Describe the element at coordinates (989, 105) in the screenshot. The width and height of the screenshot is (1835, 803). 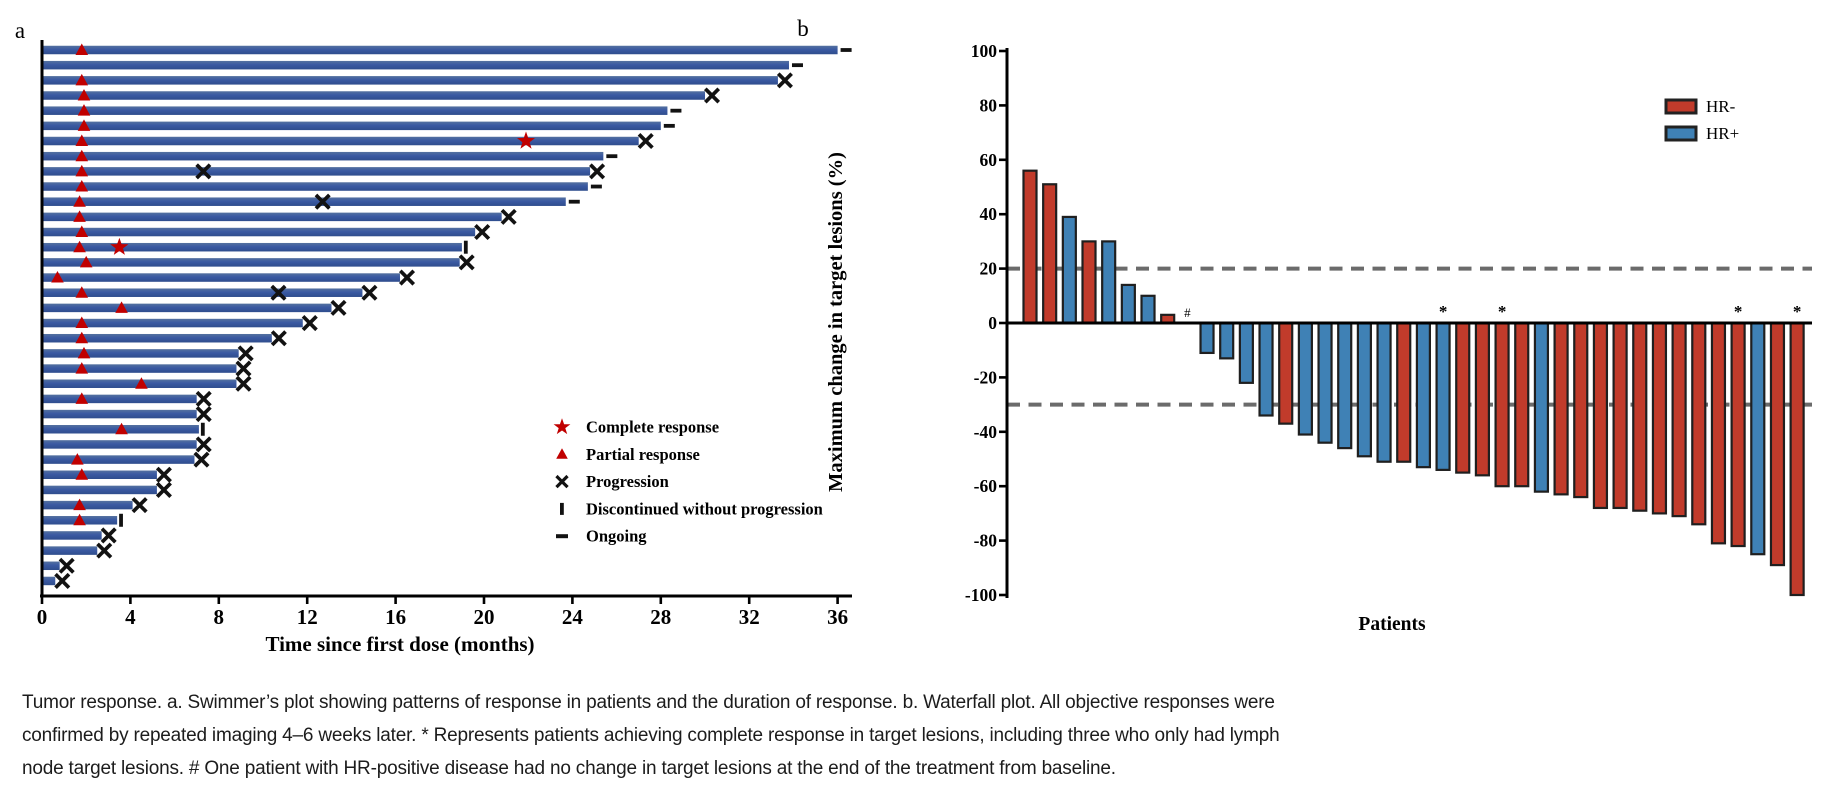
I see `y-axis-tick-label: 80` at that location.